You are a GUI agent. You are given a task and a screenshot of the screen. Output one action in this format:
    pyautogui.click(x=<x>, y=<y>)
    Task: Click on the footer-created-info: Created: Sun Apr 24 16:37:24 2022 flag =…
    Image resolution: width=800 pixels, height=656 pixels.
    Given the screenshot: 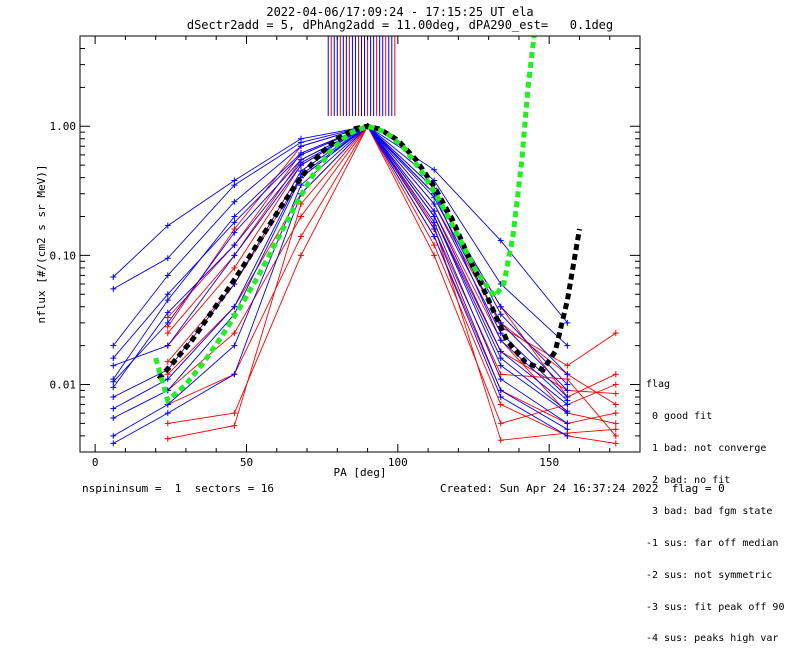 What is the action you would take?
    pyautogui.click(x=582, y=488)
    